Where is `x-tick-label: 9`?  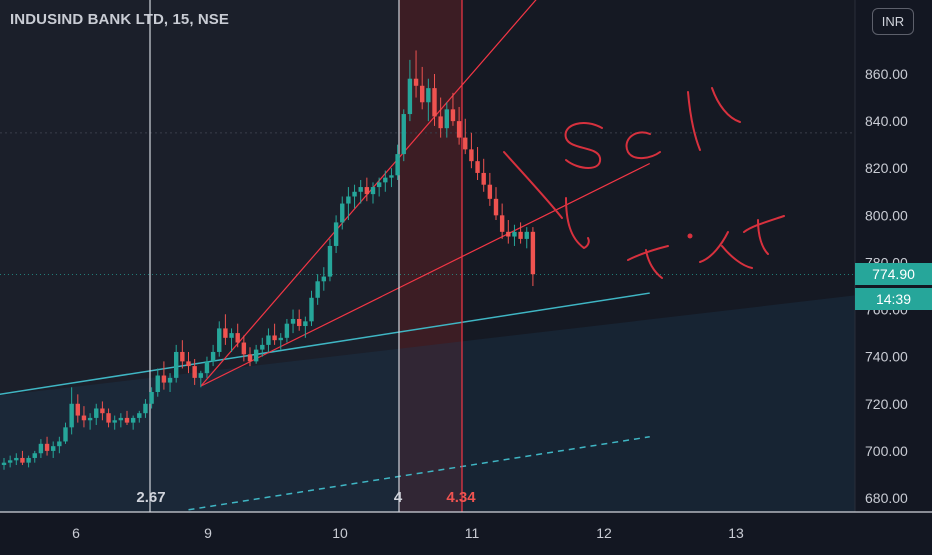
x-tick-label: 9 is located at coordinates (208, 533).